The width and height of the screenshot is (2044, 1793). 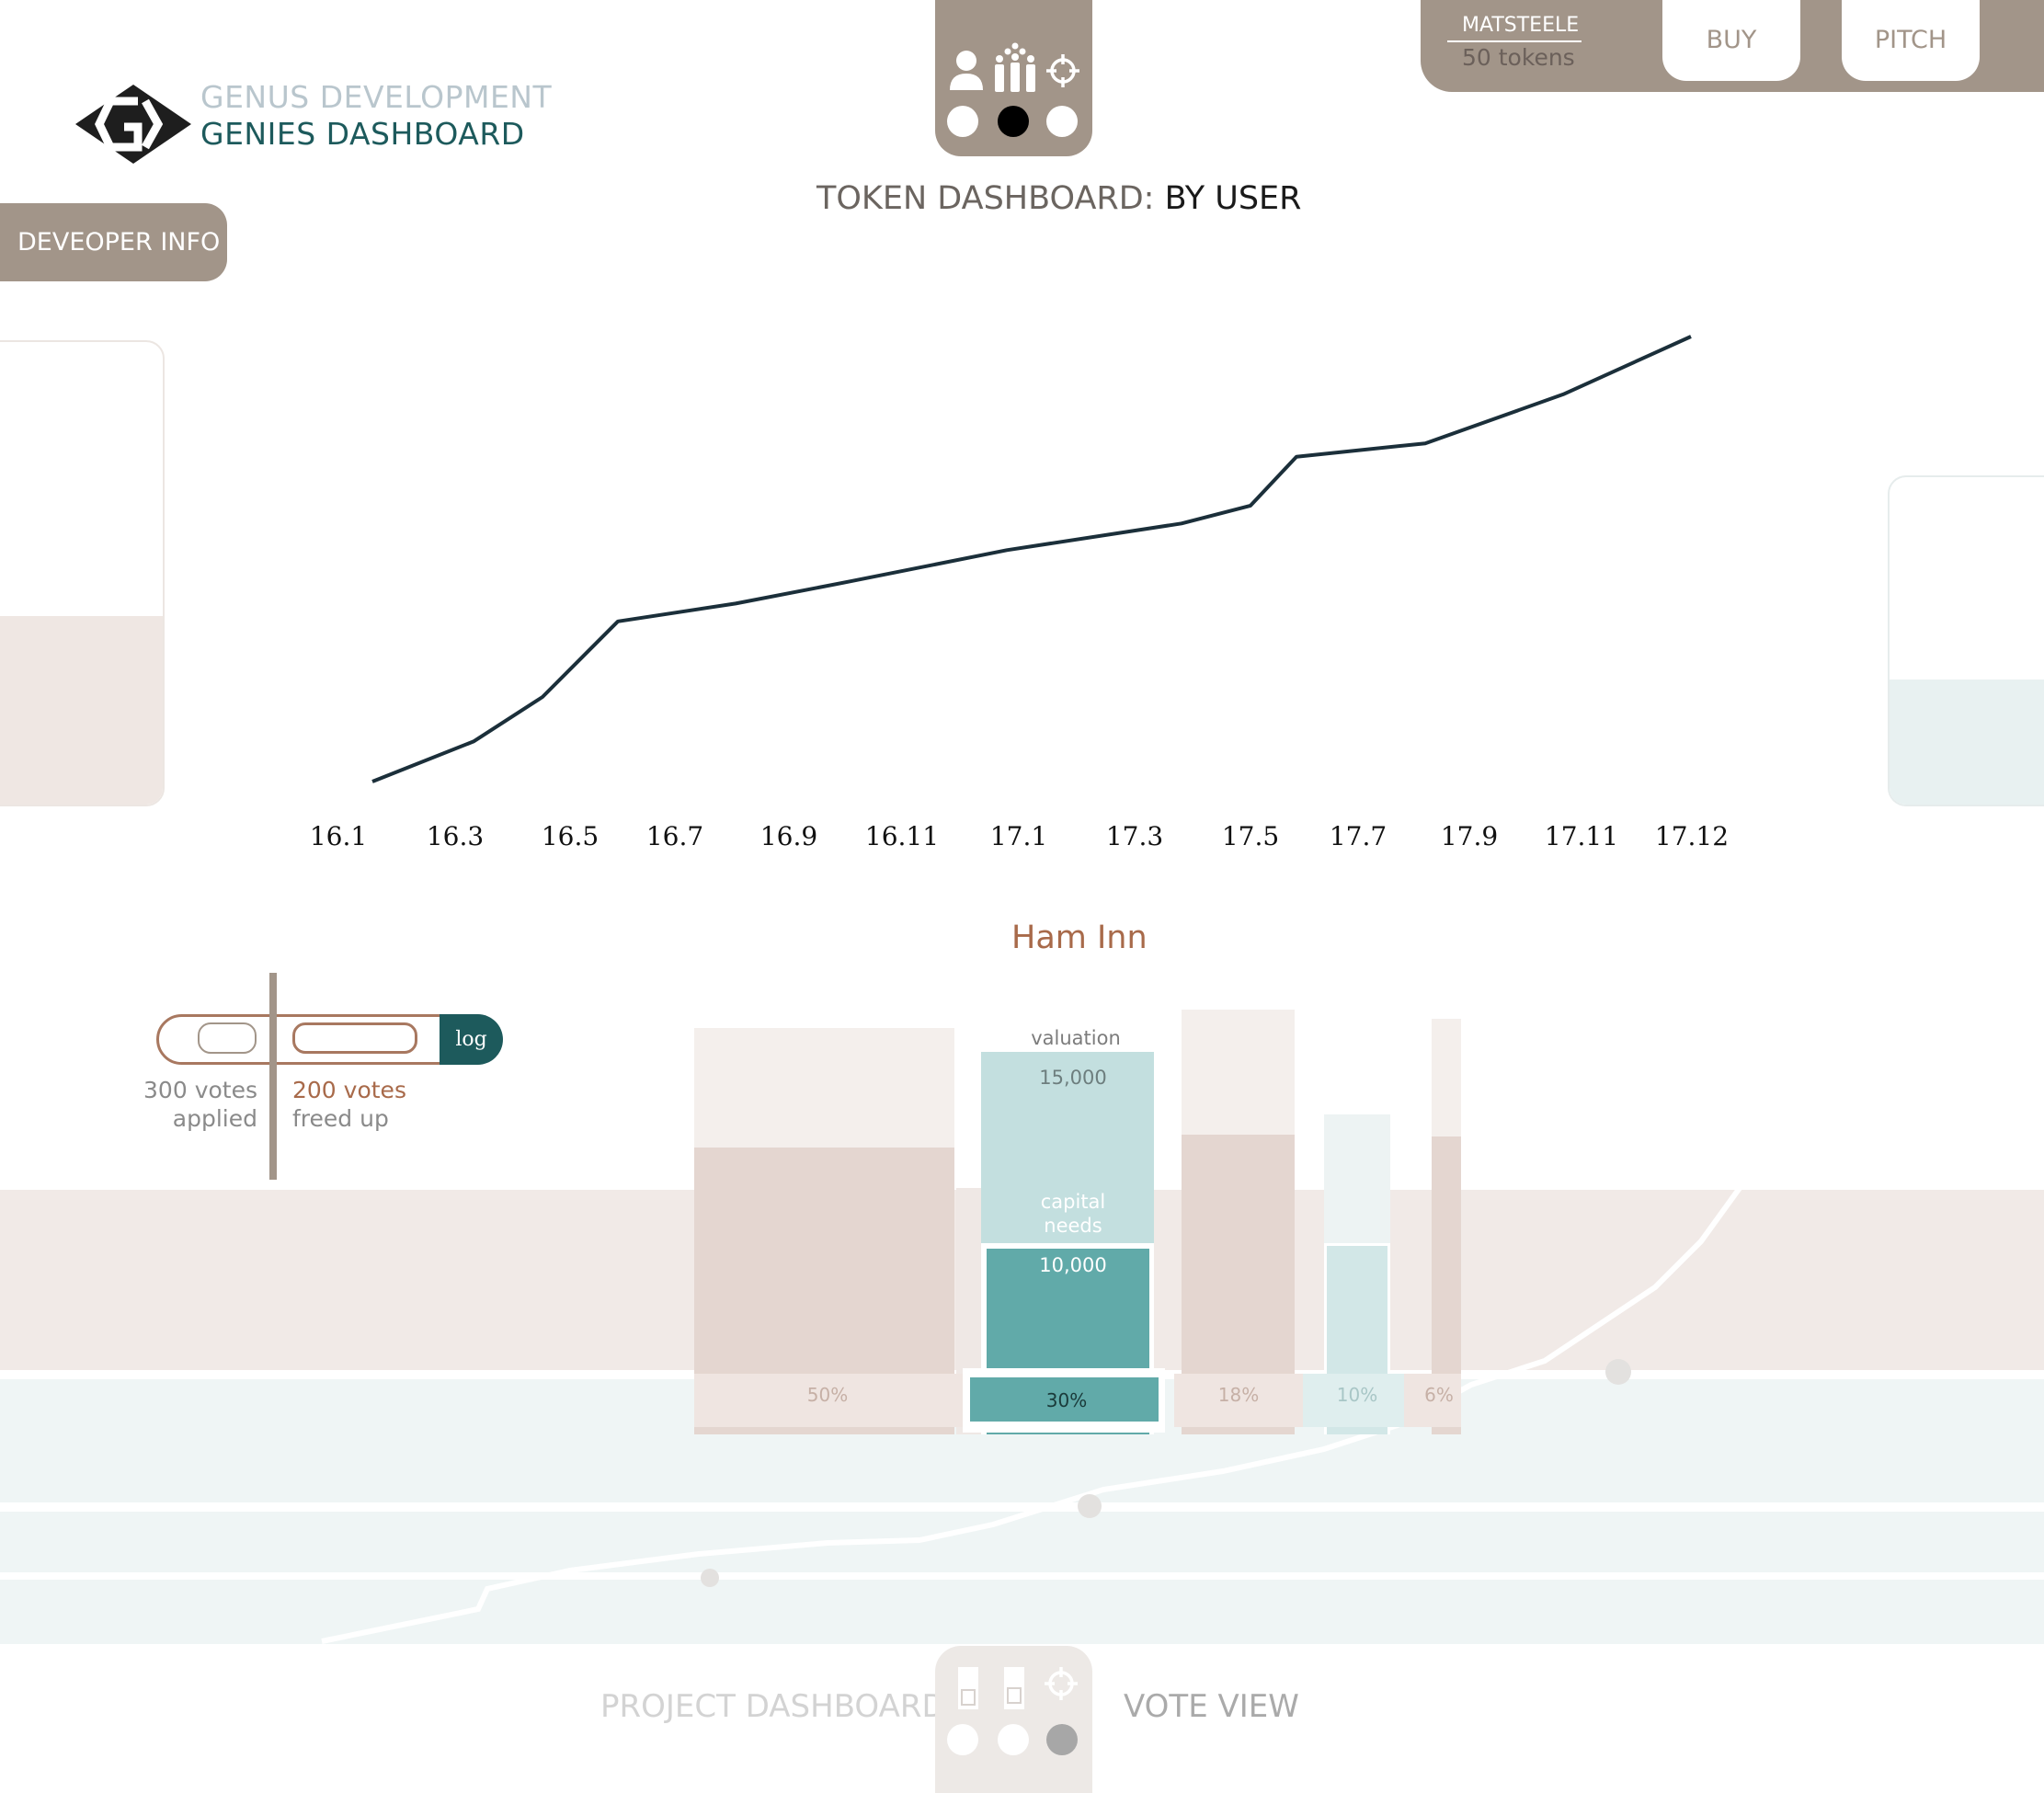 What do you see at coordinates (1015, 68) in the screenshot?
I see `group-icon` at bounding box center [1015, 68].